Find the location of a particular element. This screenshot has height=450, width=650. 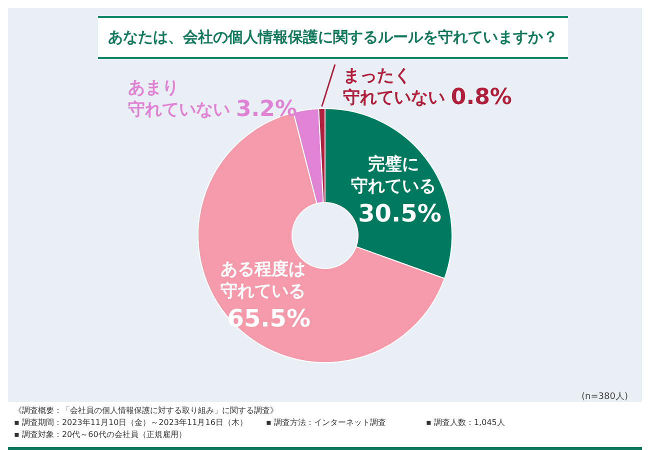

slice-label: ある程度は守れている is located at coordinates (263, 280).